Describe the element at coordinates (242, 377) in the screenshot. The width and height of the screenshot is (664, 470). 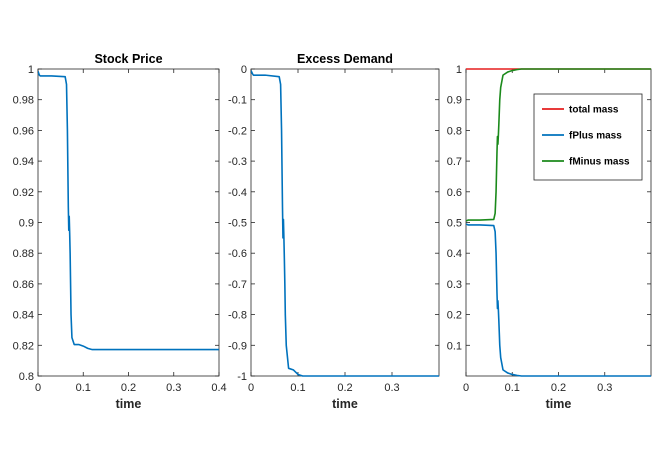
I see `y-tick-label: -1` at that location.